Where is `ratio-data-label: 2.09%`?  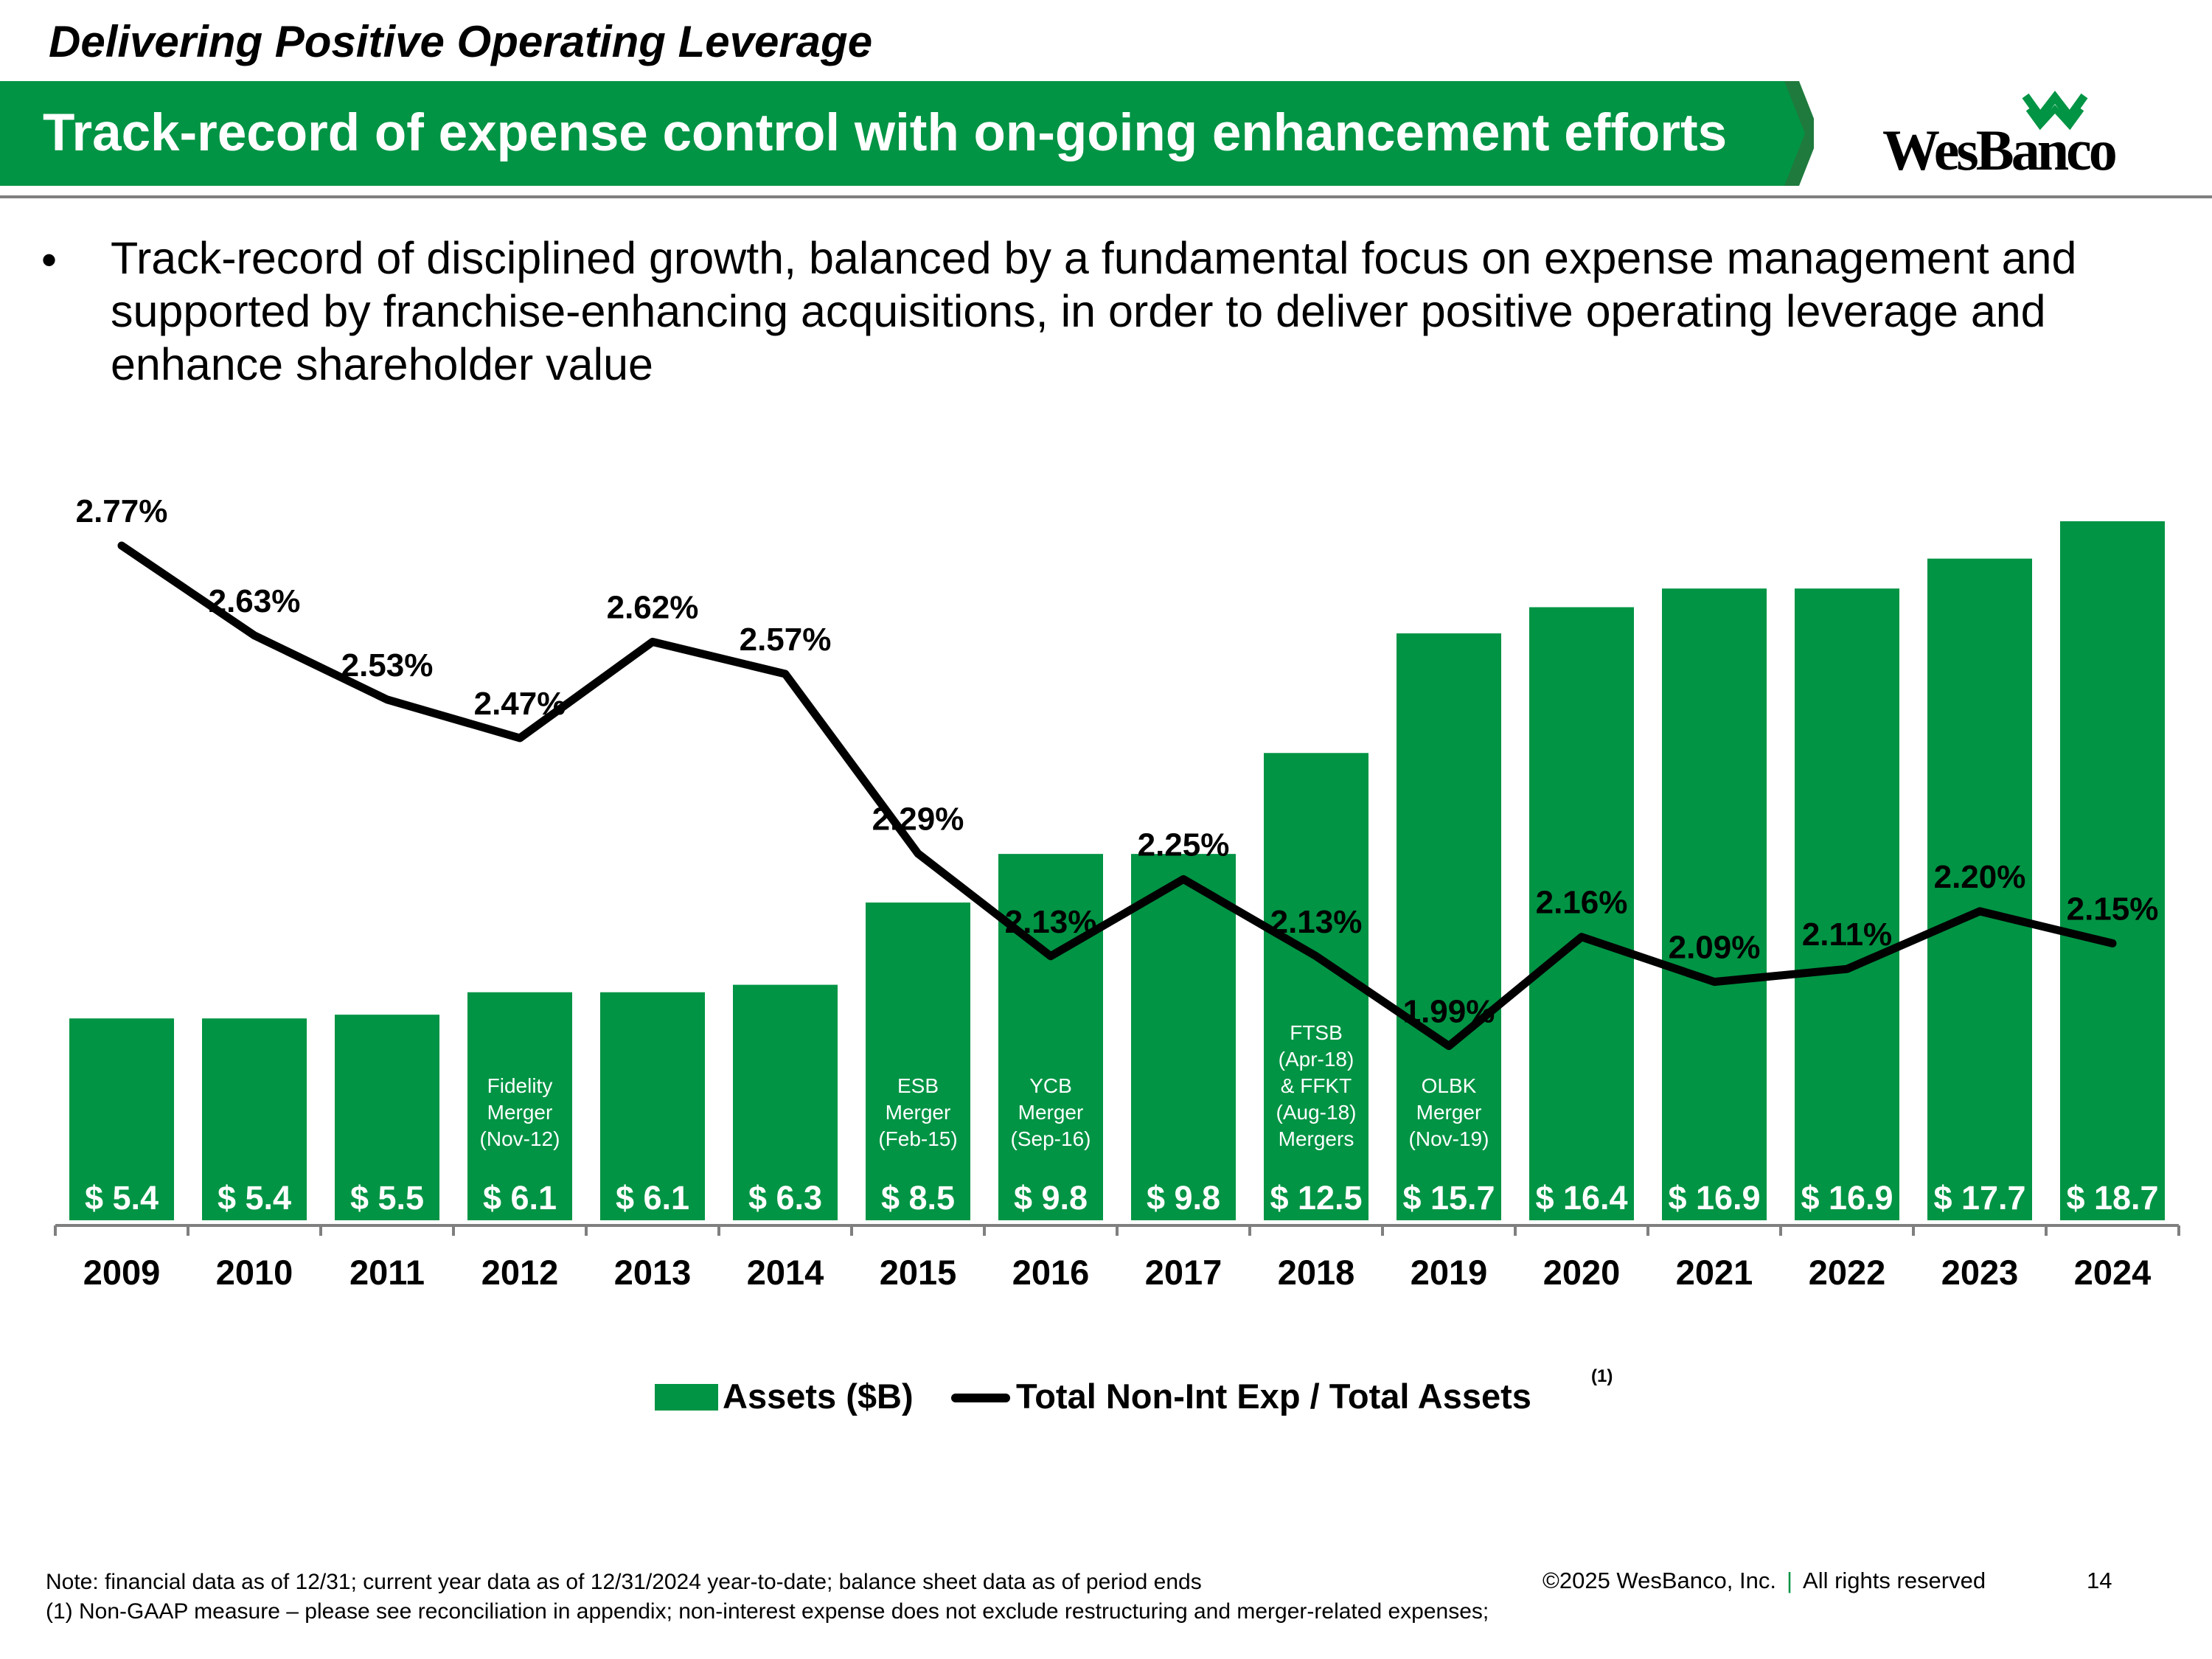
ratio-data-label: 2.09% is located at coordinates (1715, 948).